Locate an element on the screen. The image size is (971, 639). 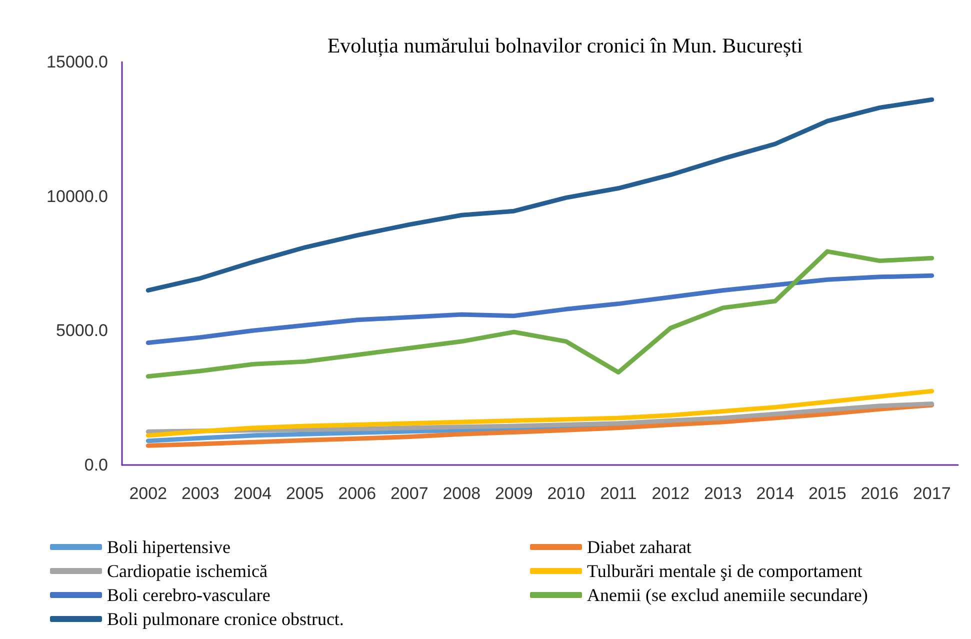
x-tick-label: 2015 is located at coordinates (827, 493).